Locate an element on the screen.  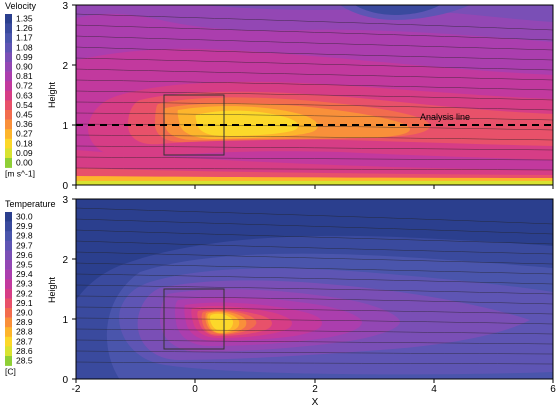
velocity-colorbar-tick: 0.54 is located at coordinates (24, 105).